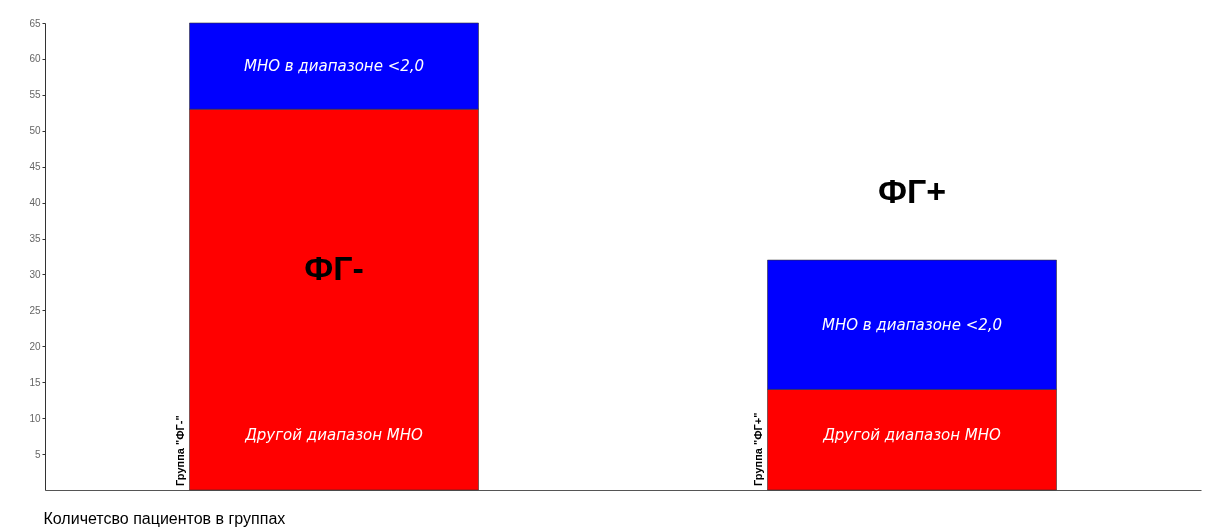 The height and width of the screenshot is (531, 1210). What do you see at coordinates (35, 167) in the screenshot?
I see `y-tick-label: 45` at bounding box center [35, 167].